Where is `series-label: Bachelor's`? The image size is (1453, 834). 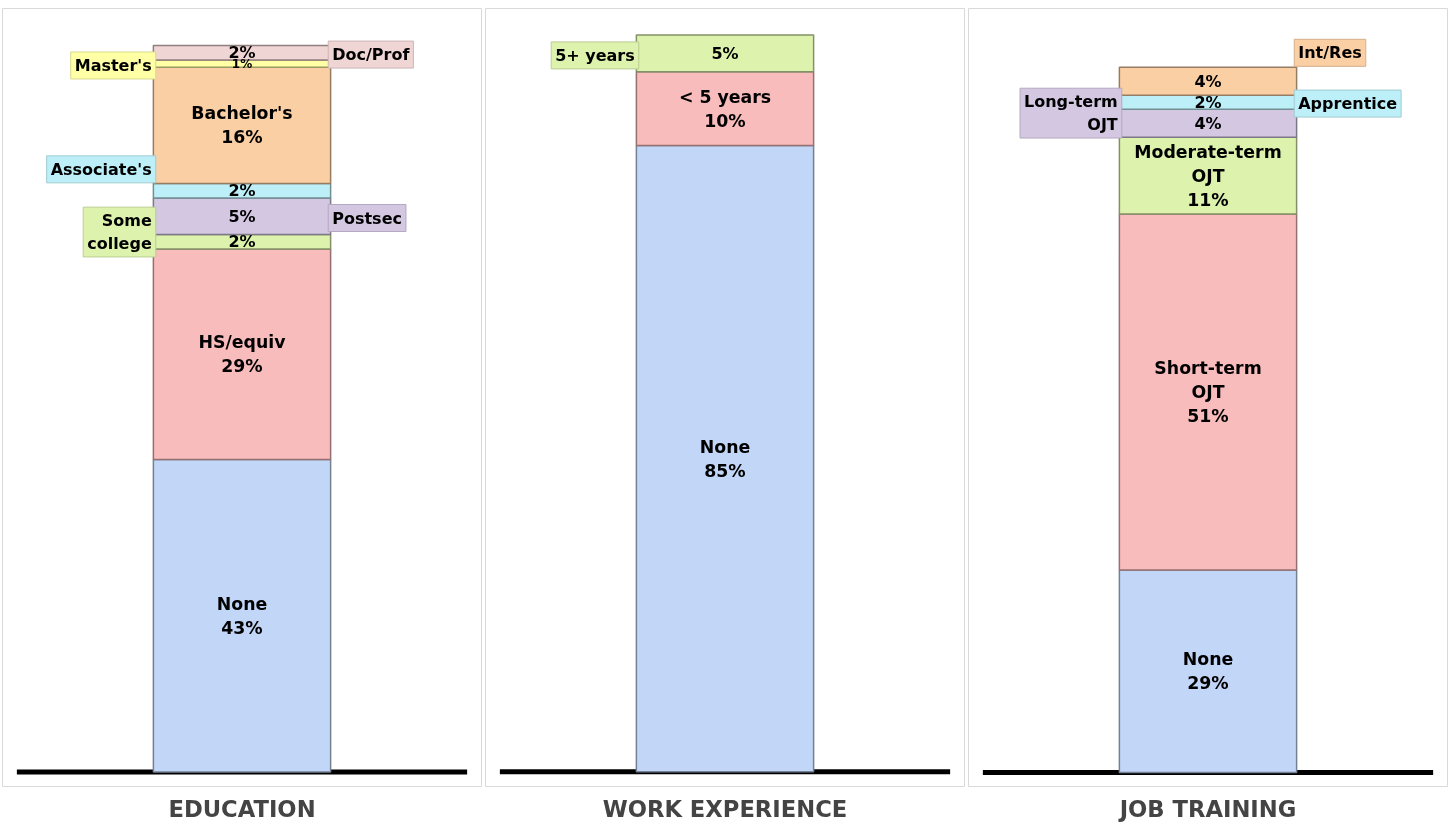 series-label: Bachelor's is located at coordinates (242, 113).